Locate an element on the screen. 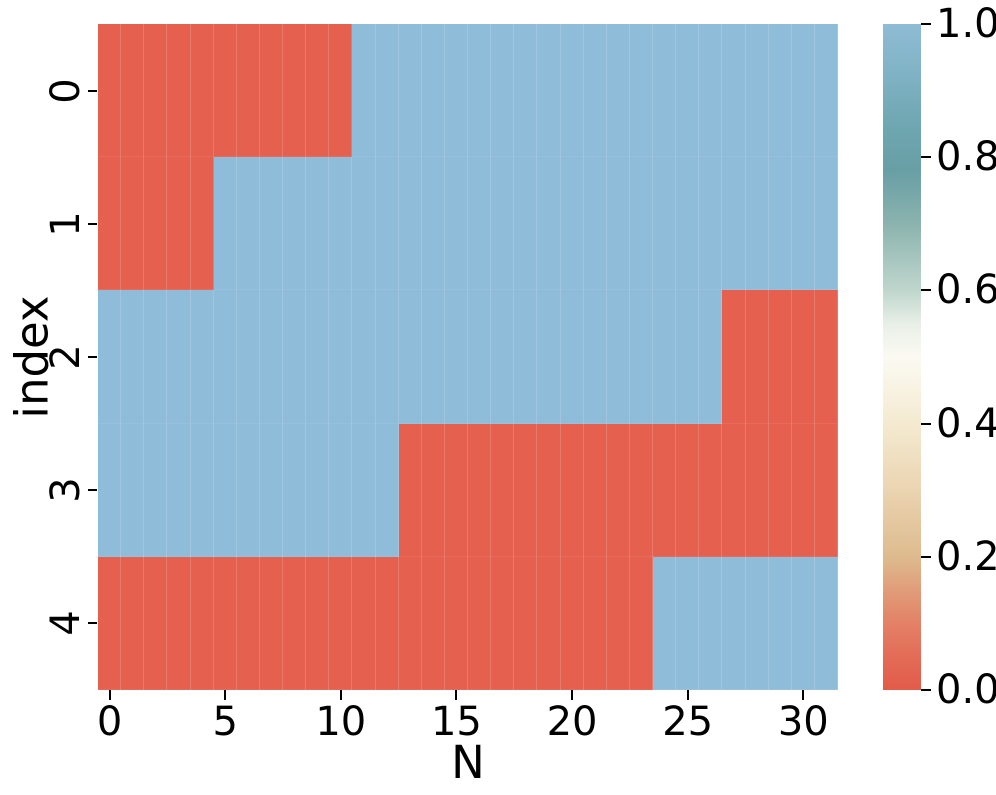 The width and height of the screenshot is (996, 795). heatmap-cell-r4-c24 is located at coordinates (665, 623).